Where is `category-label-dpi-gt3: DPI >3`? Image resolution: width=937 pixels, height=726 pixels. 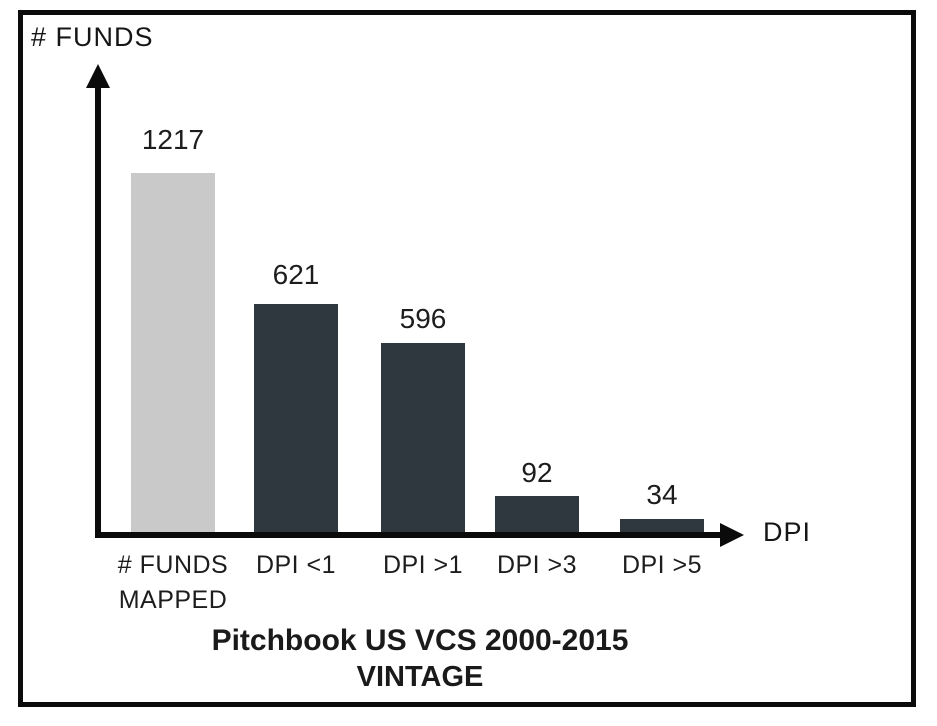
category-label-dpi-gt3: DPI >3 is located at coordinates (537, 565).